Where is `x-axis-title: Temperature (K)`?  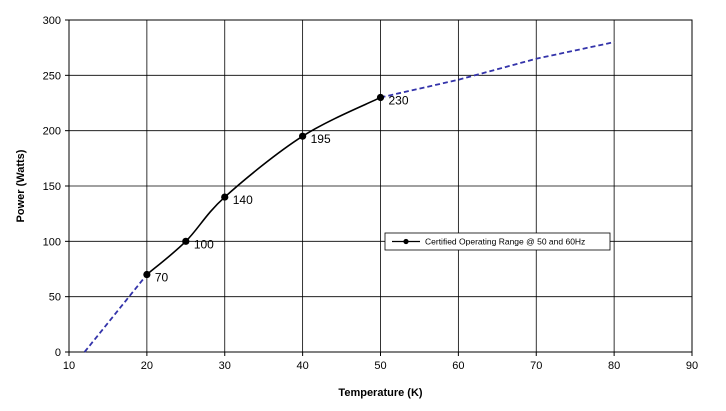
x-axis-title: Temperature (K) is located at coordinates (380, 393).